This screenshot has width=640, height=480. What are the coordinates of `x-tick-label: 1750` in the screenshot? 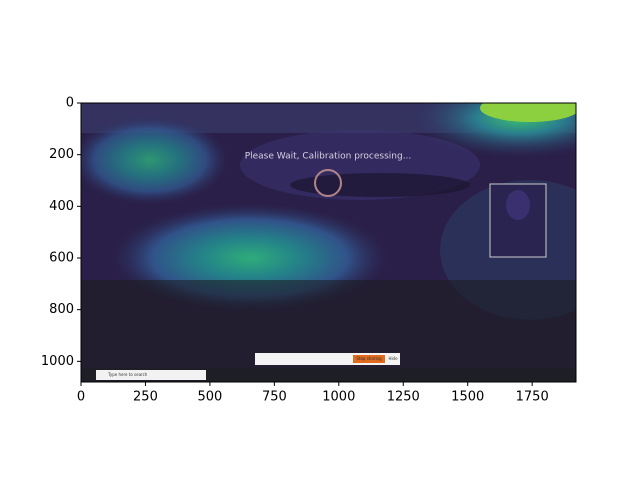 It's located at (532, 397).